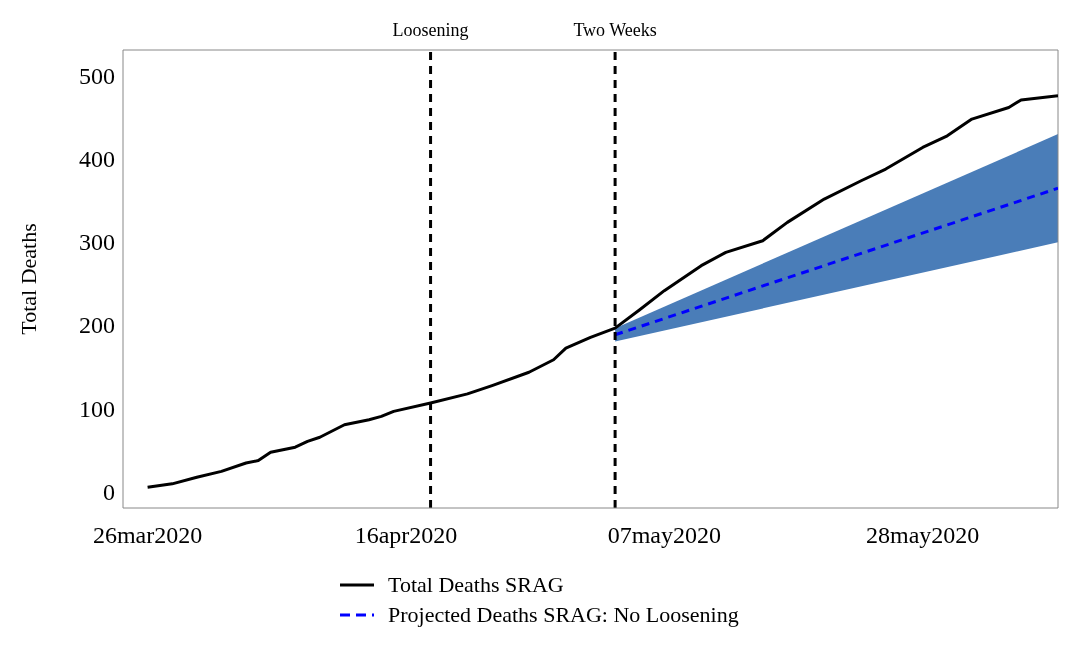  What do you see at coordinates (97, 242) in the screenshot?
I see `y-tick-label: 300` at bounding box center [97, 242].